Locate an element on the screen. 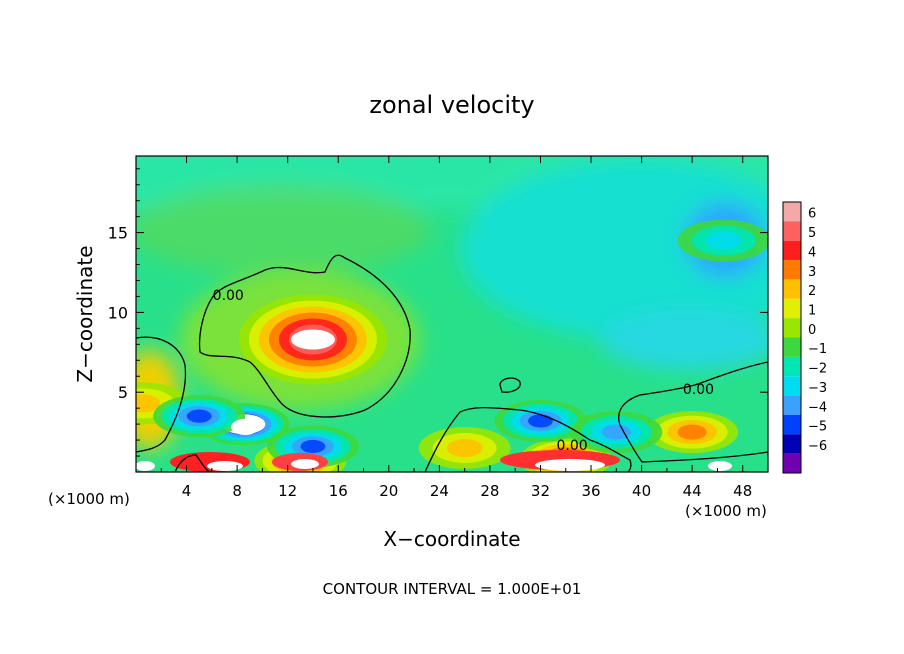 This screenshot has height=654, width=904. colorbar-label: 1 is located at coordinates (812, 310).